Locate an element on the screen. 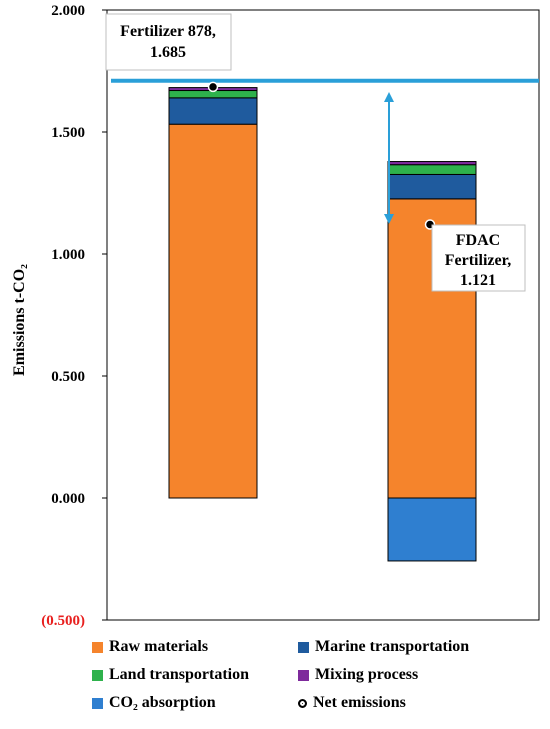 This screenshot has width=550, height=729. y-tick-label-3: 0.500 is located at coordinates (68, 377).